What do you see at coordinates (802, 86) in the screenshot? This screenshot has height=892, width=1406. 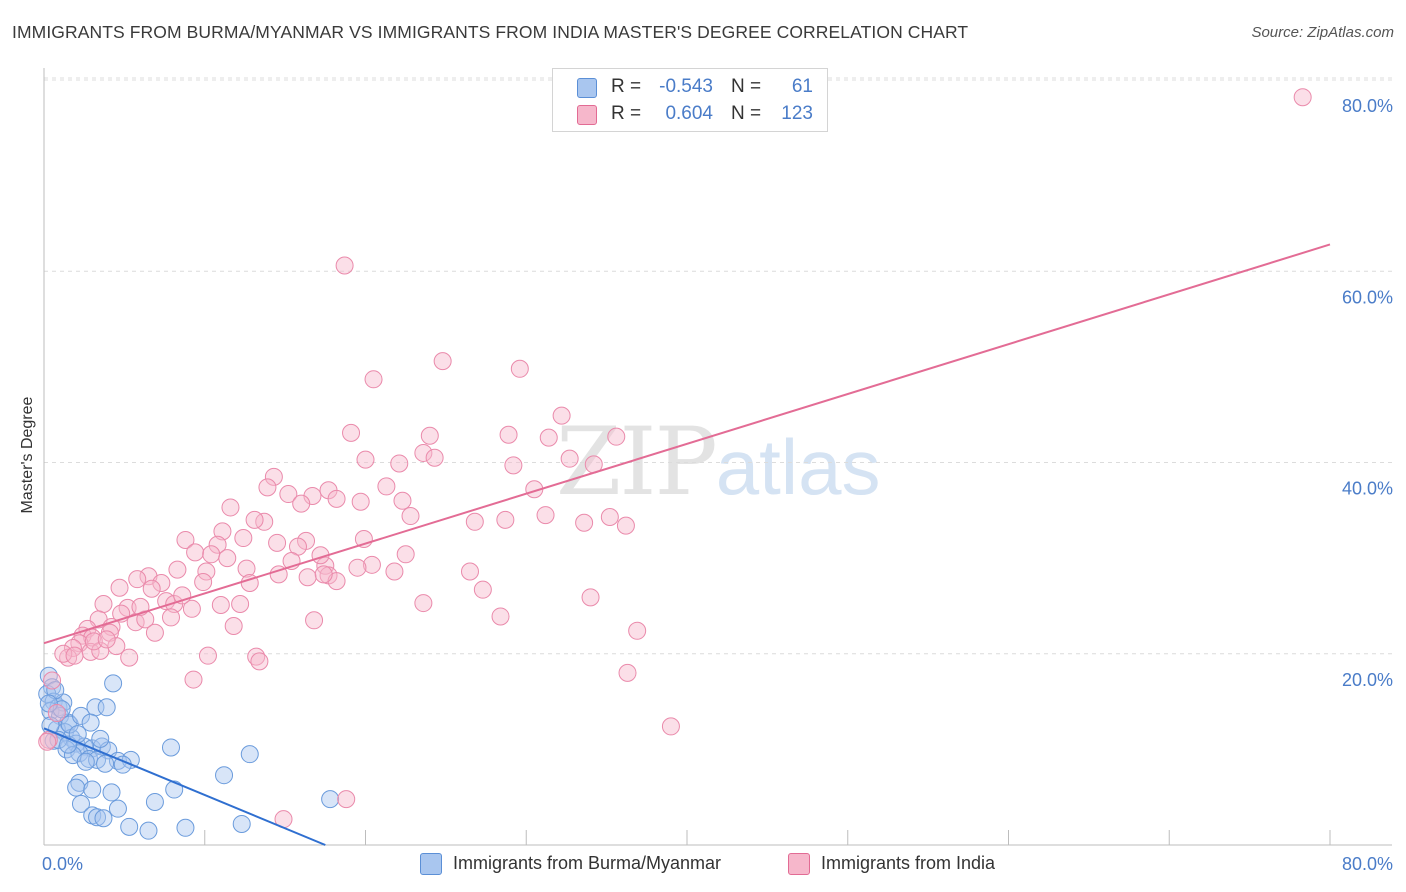 I see `stats-n-value: 61` at bounding box center [802, 86].